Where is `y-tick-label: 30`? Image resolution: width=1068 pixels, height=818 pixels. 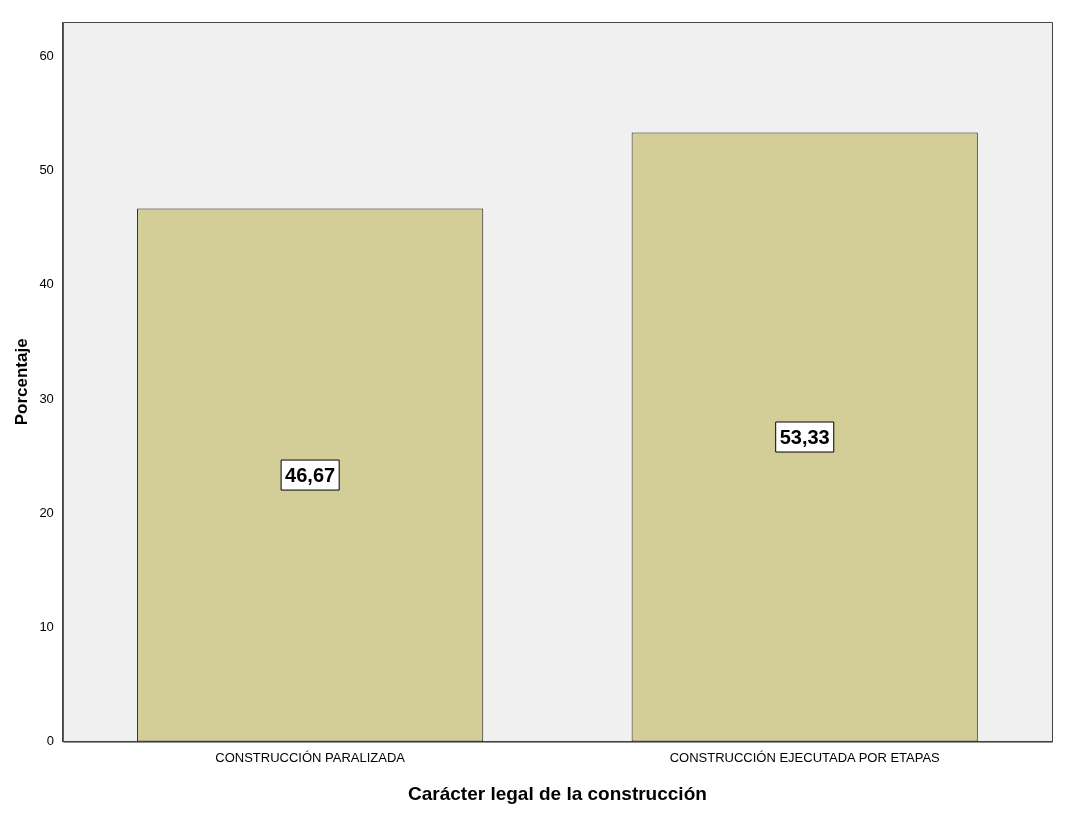 y-tick-label: 30 is located at coordinates (46, 398).